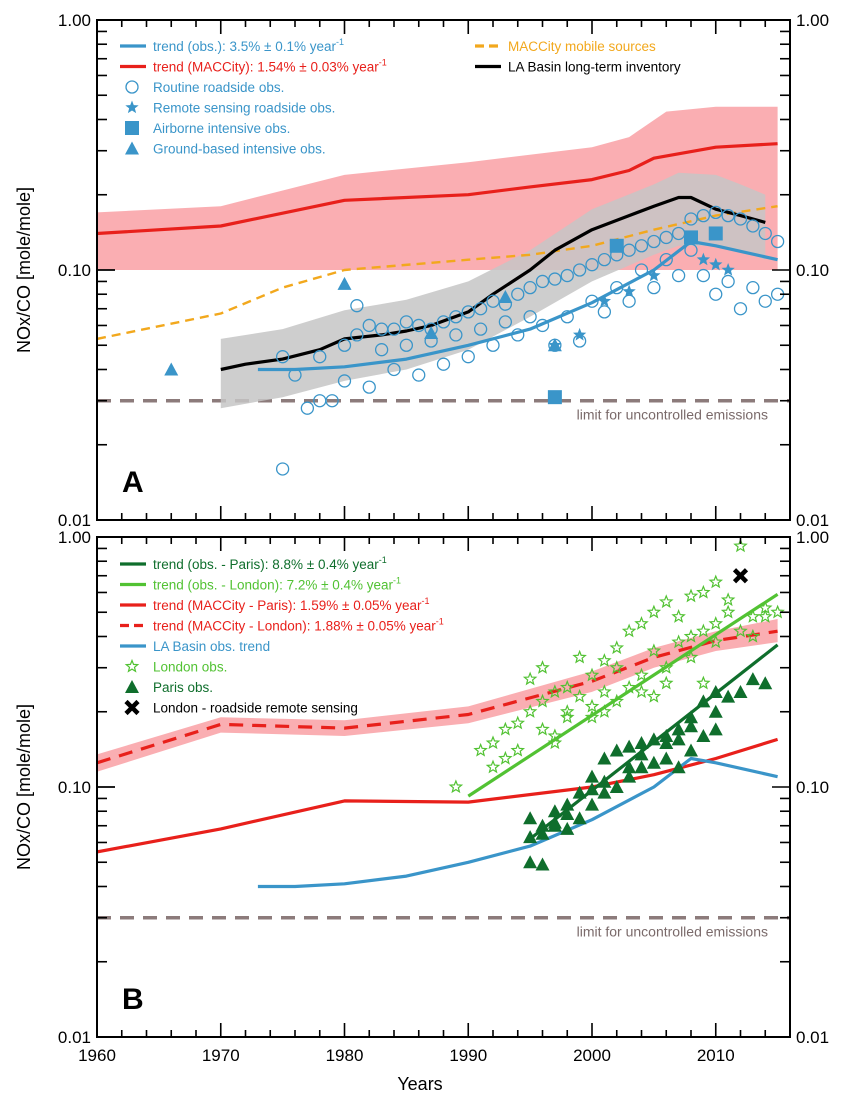  Describe the element at coordinates (623, 695) in the screenshot. I see `trend-obs-london-line` at that location.